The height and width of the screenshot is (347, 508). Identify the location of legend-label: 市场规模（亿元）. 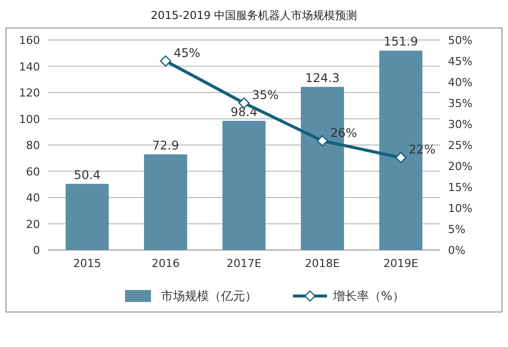
(209, 296).